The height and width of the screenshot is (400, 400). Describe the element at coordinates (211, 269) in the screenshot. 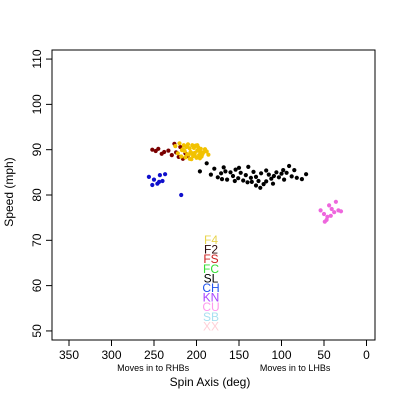

I see `legend-entry: FC` at that location.